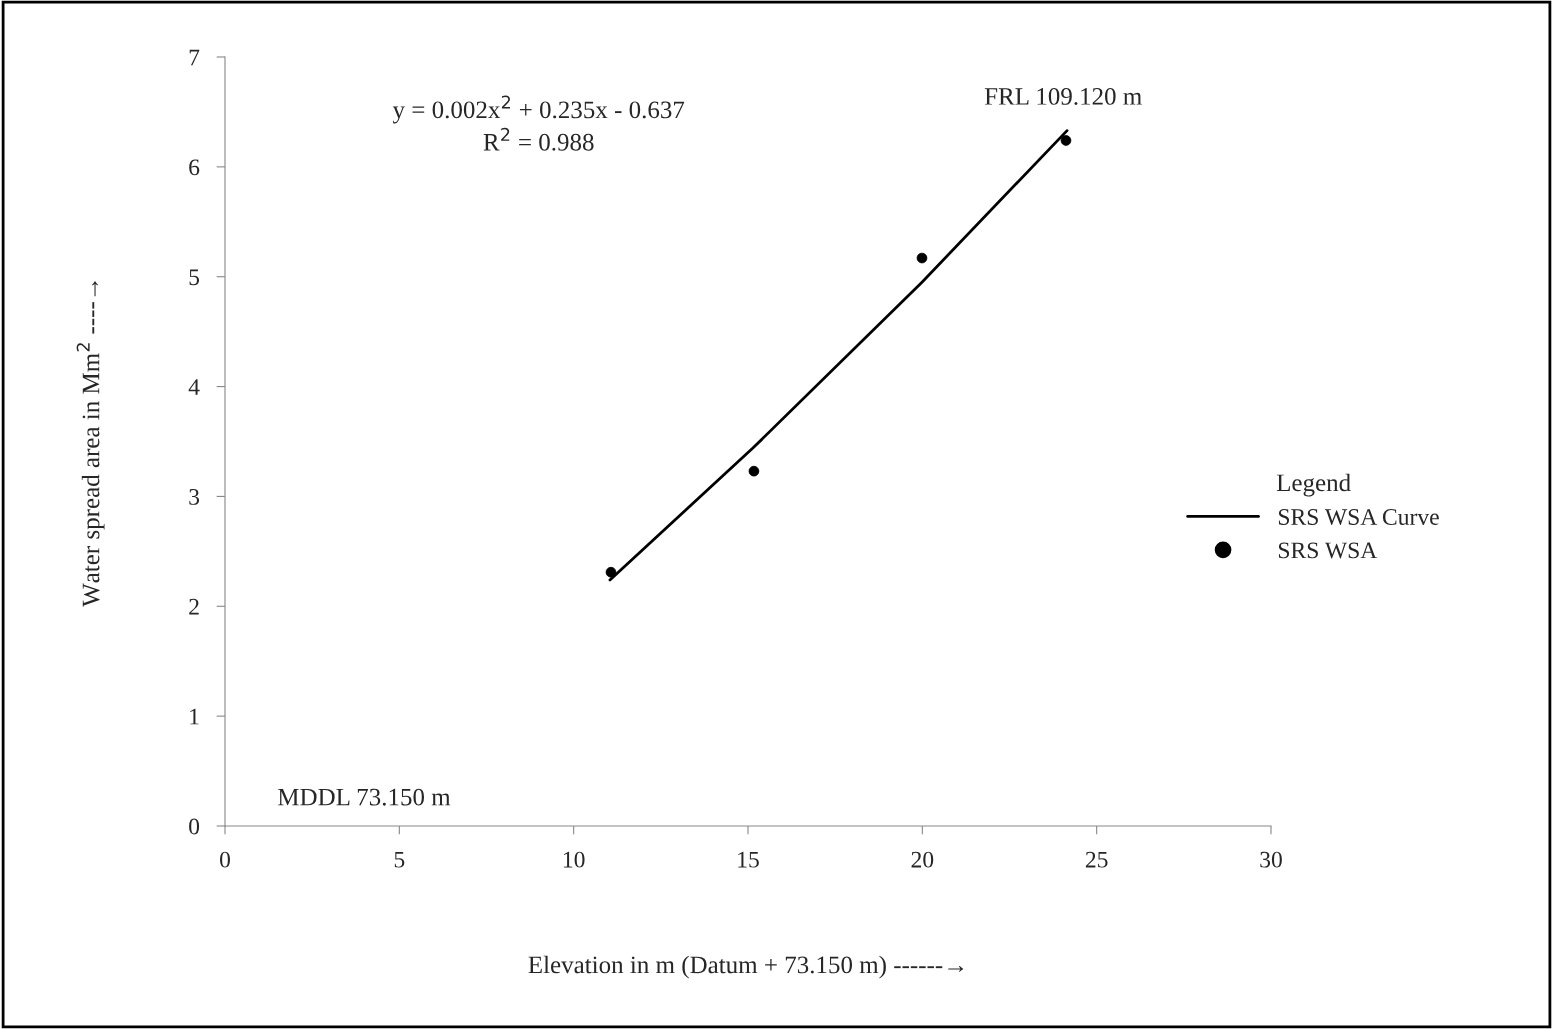 This screenshot has height=1029, width=1553. I want to click on y-tick-label: 7, so click(194, 57).